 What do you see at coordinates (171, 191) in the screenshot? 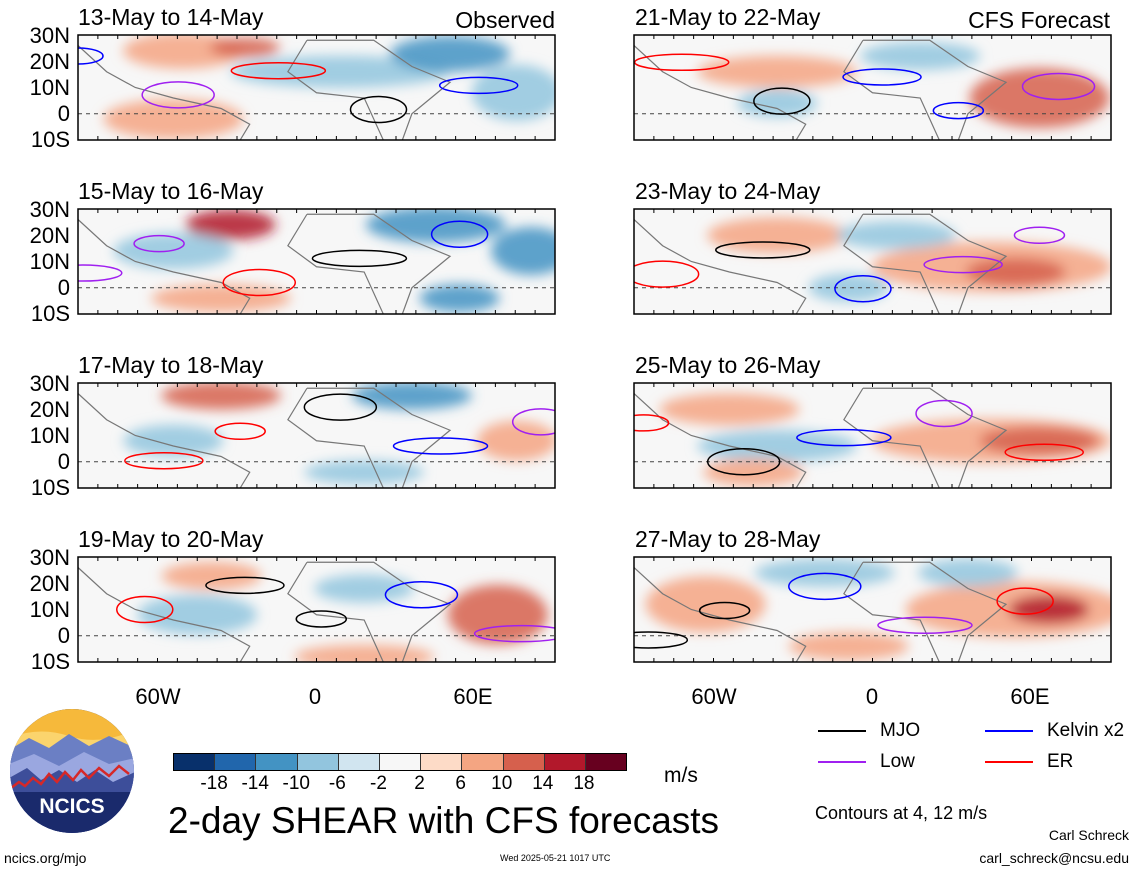
I see `panel-title: 15-May to 16-May` at bounding box center [171, 191].